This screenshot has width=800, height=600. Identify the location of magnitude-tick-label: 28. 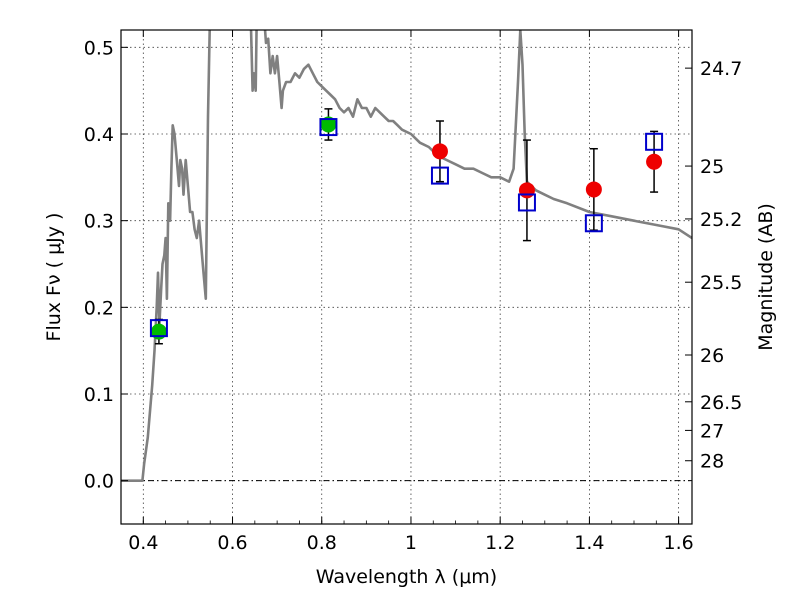
(712, 462).